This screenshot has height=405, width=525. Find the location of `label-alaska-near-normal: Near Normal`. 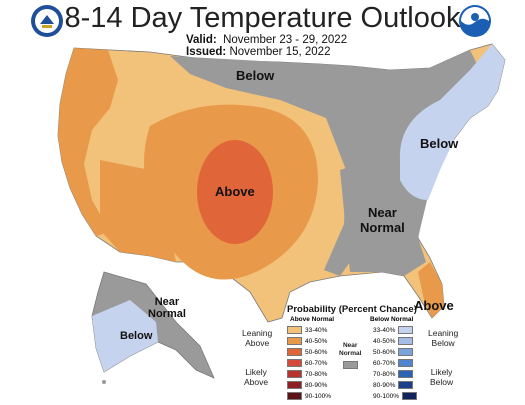

label-alaska-near-normal: Near Normal is located at coordinates (167, 308).